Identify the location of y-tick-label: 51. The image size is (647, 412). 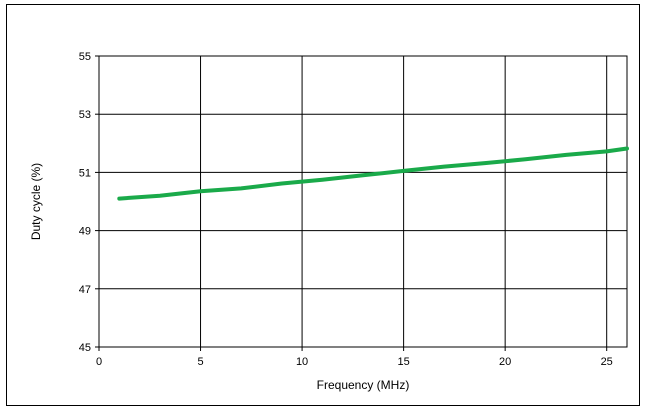
(85, 173).